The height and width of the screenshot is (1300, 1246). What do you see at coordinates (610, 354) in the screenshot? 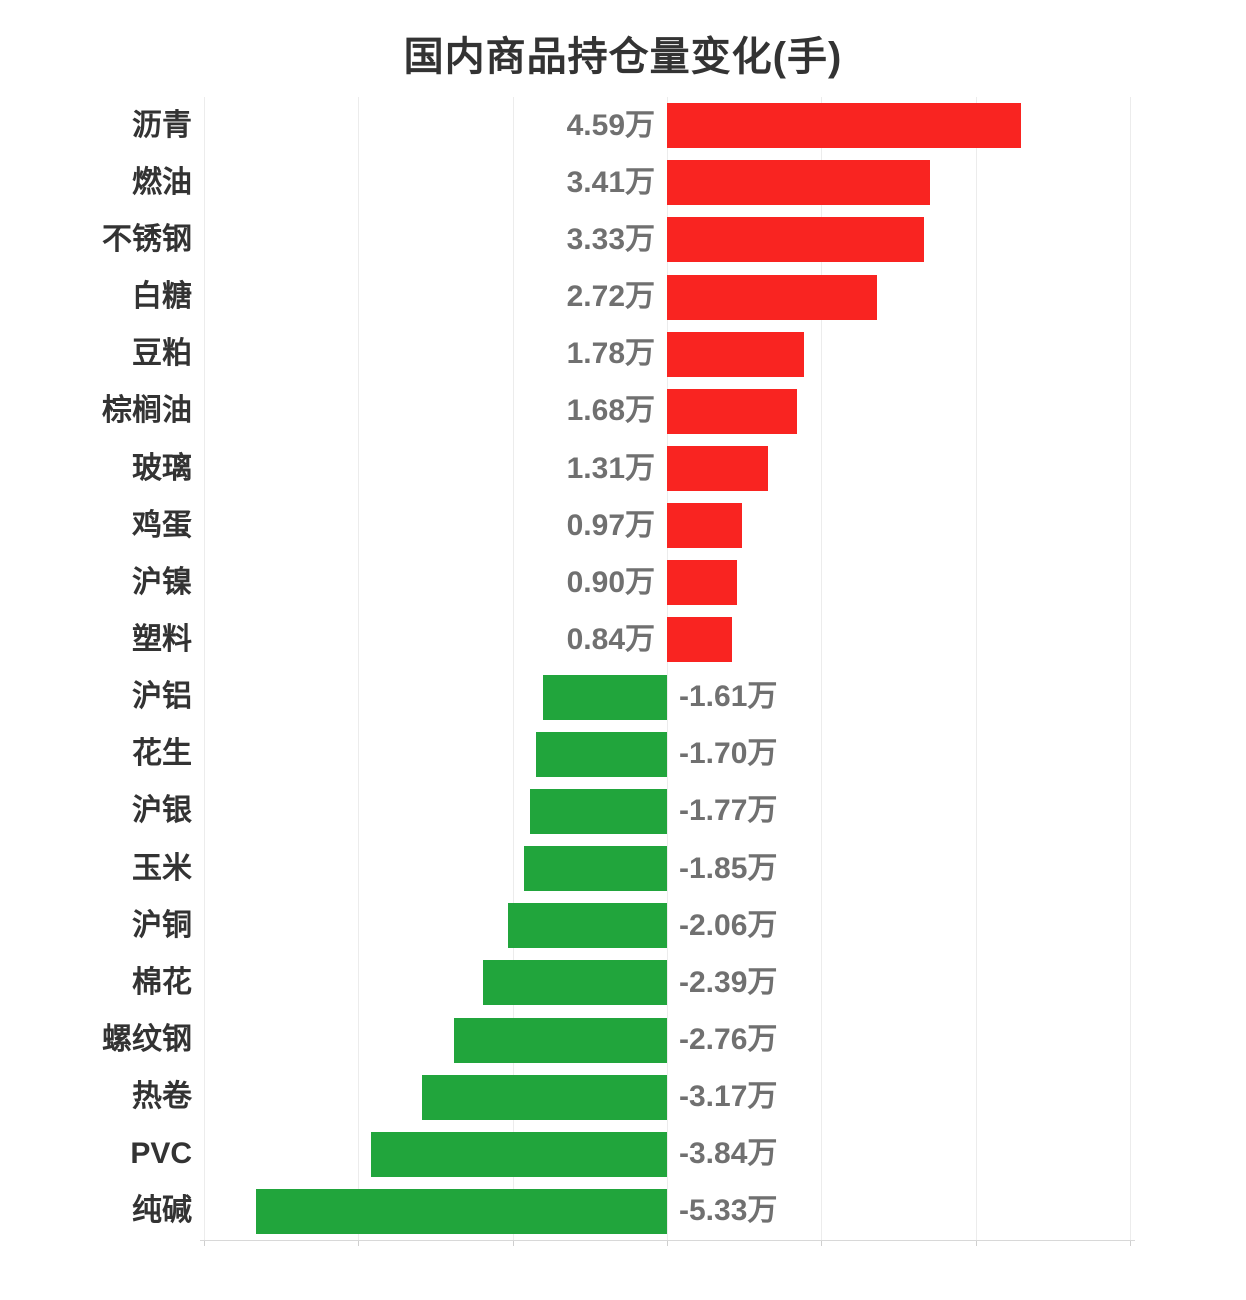
I see `value-label: 1.78万` at bounding box center [610, 354].